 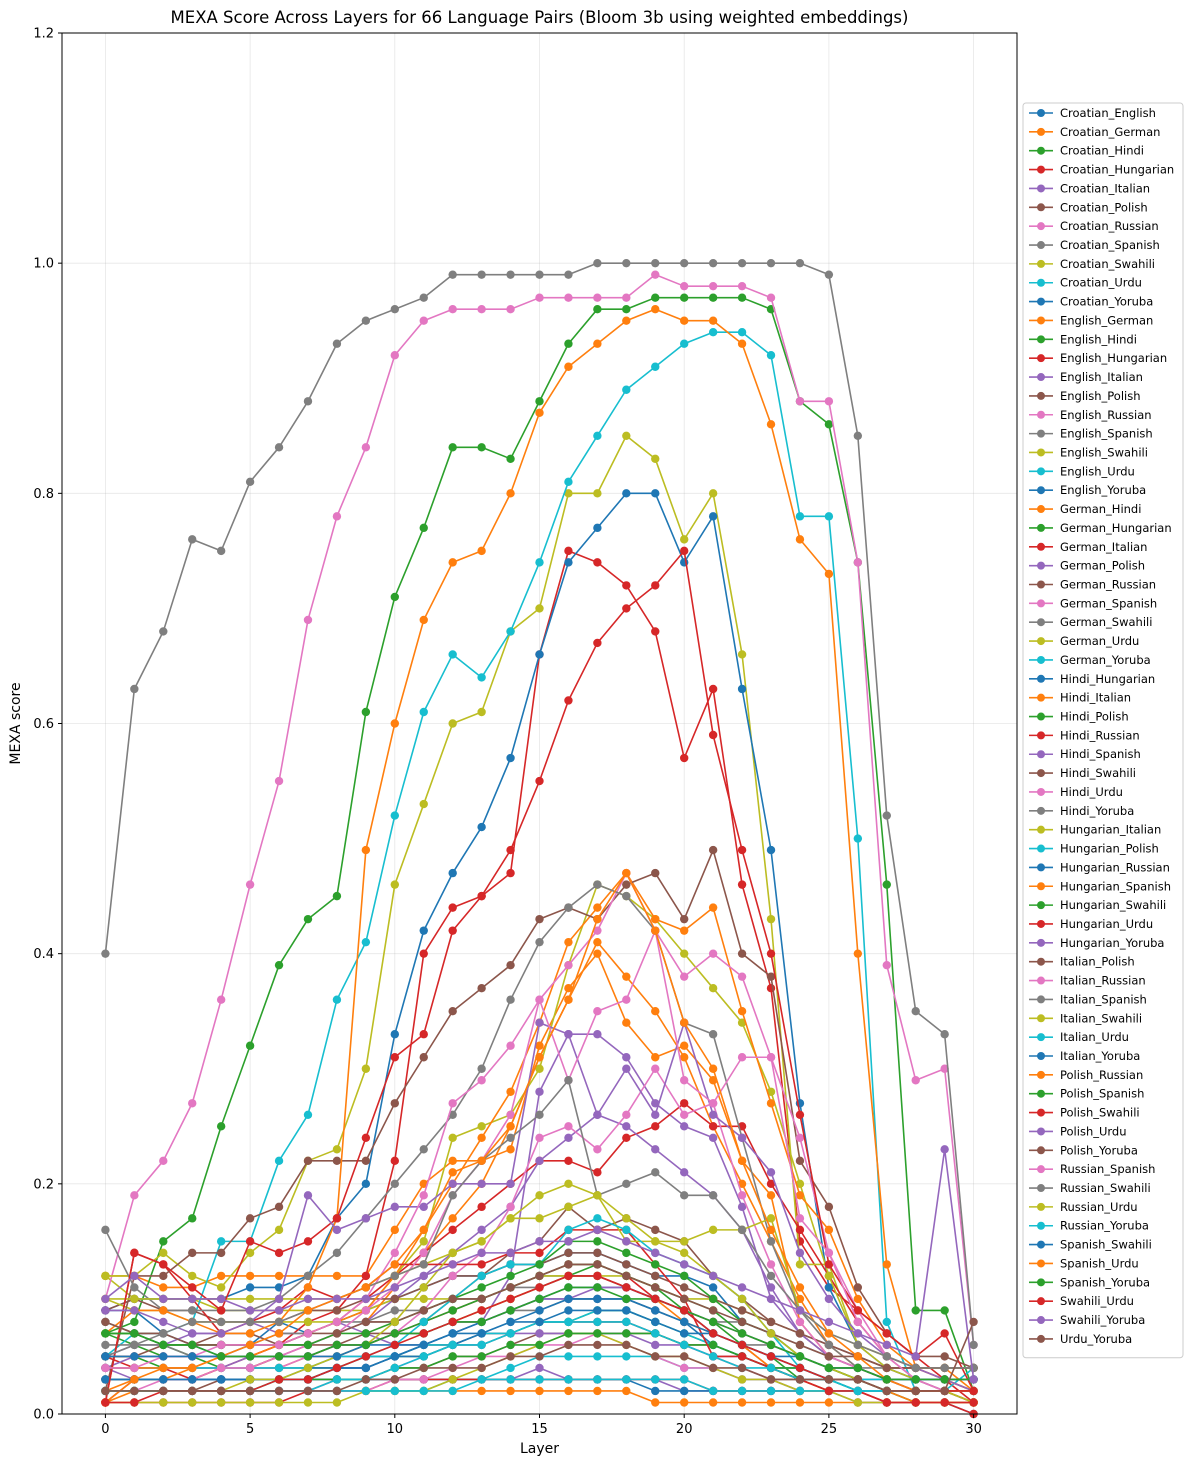 I want to click on legend-item: Italian_Polish, so click(x=1082, y=962).